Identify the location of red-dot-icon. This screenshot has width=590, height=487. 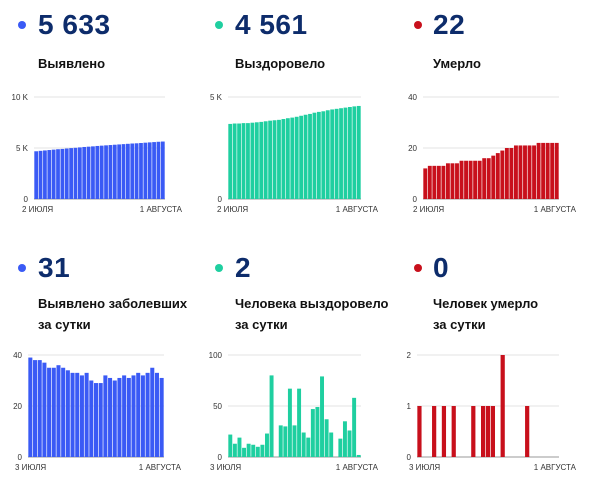
(418, 25).